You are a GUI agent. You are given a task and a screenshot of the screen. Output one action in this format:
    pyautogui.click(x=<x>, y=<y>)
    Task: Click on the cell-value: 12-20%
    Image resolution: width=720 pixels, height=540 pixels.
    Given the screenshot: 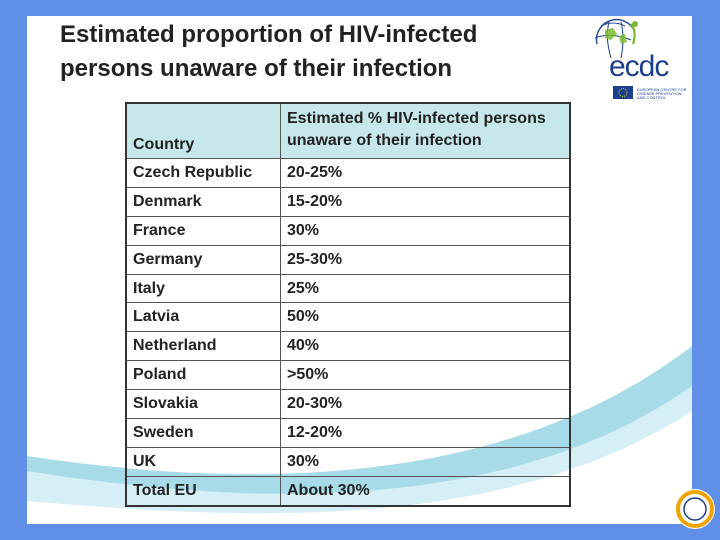 What is the action you would take?
    pyautogui.click(x=425, y=433)
    